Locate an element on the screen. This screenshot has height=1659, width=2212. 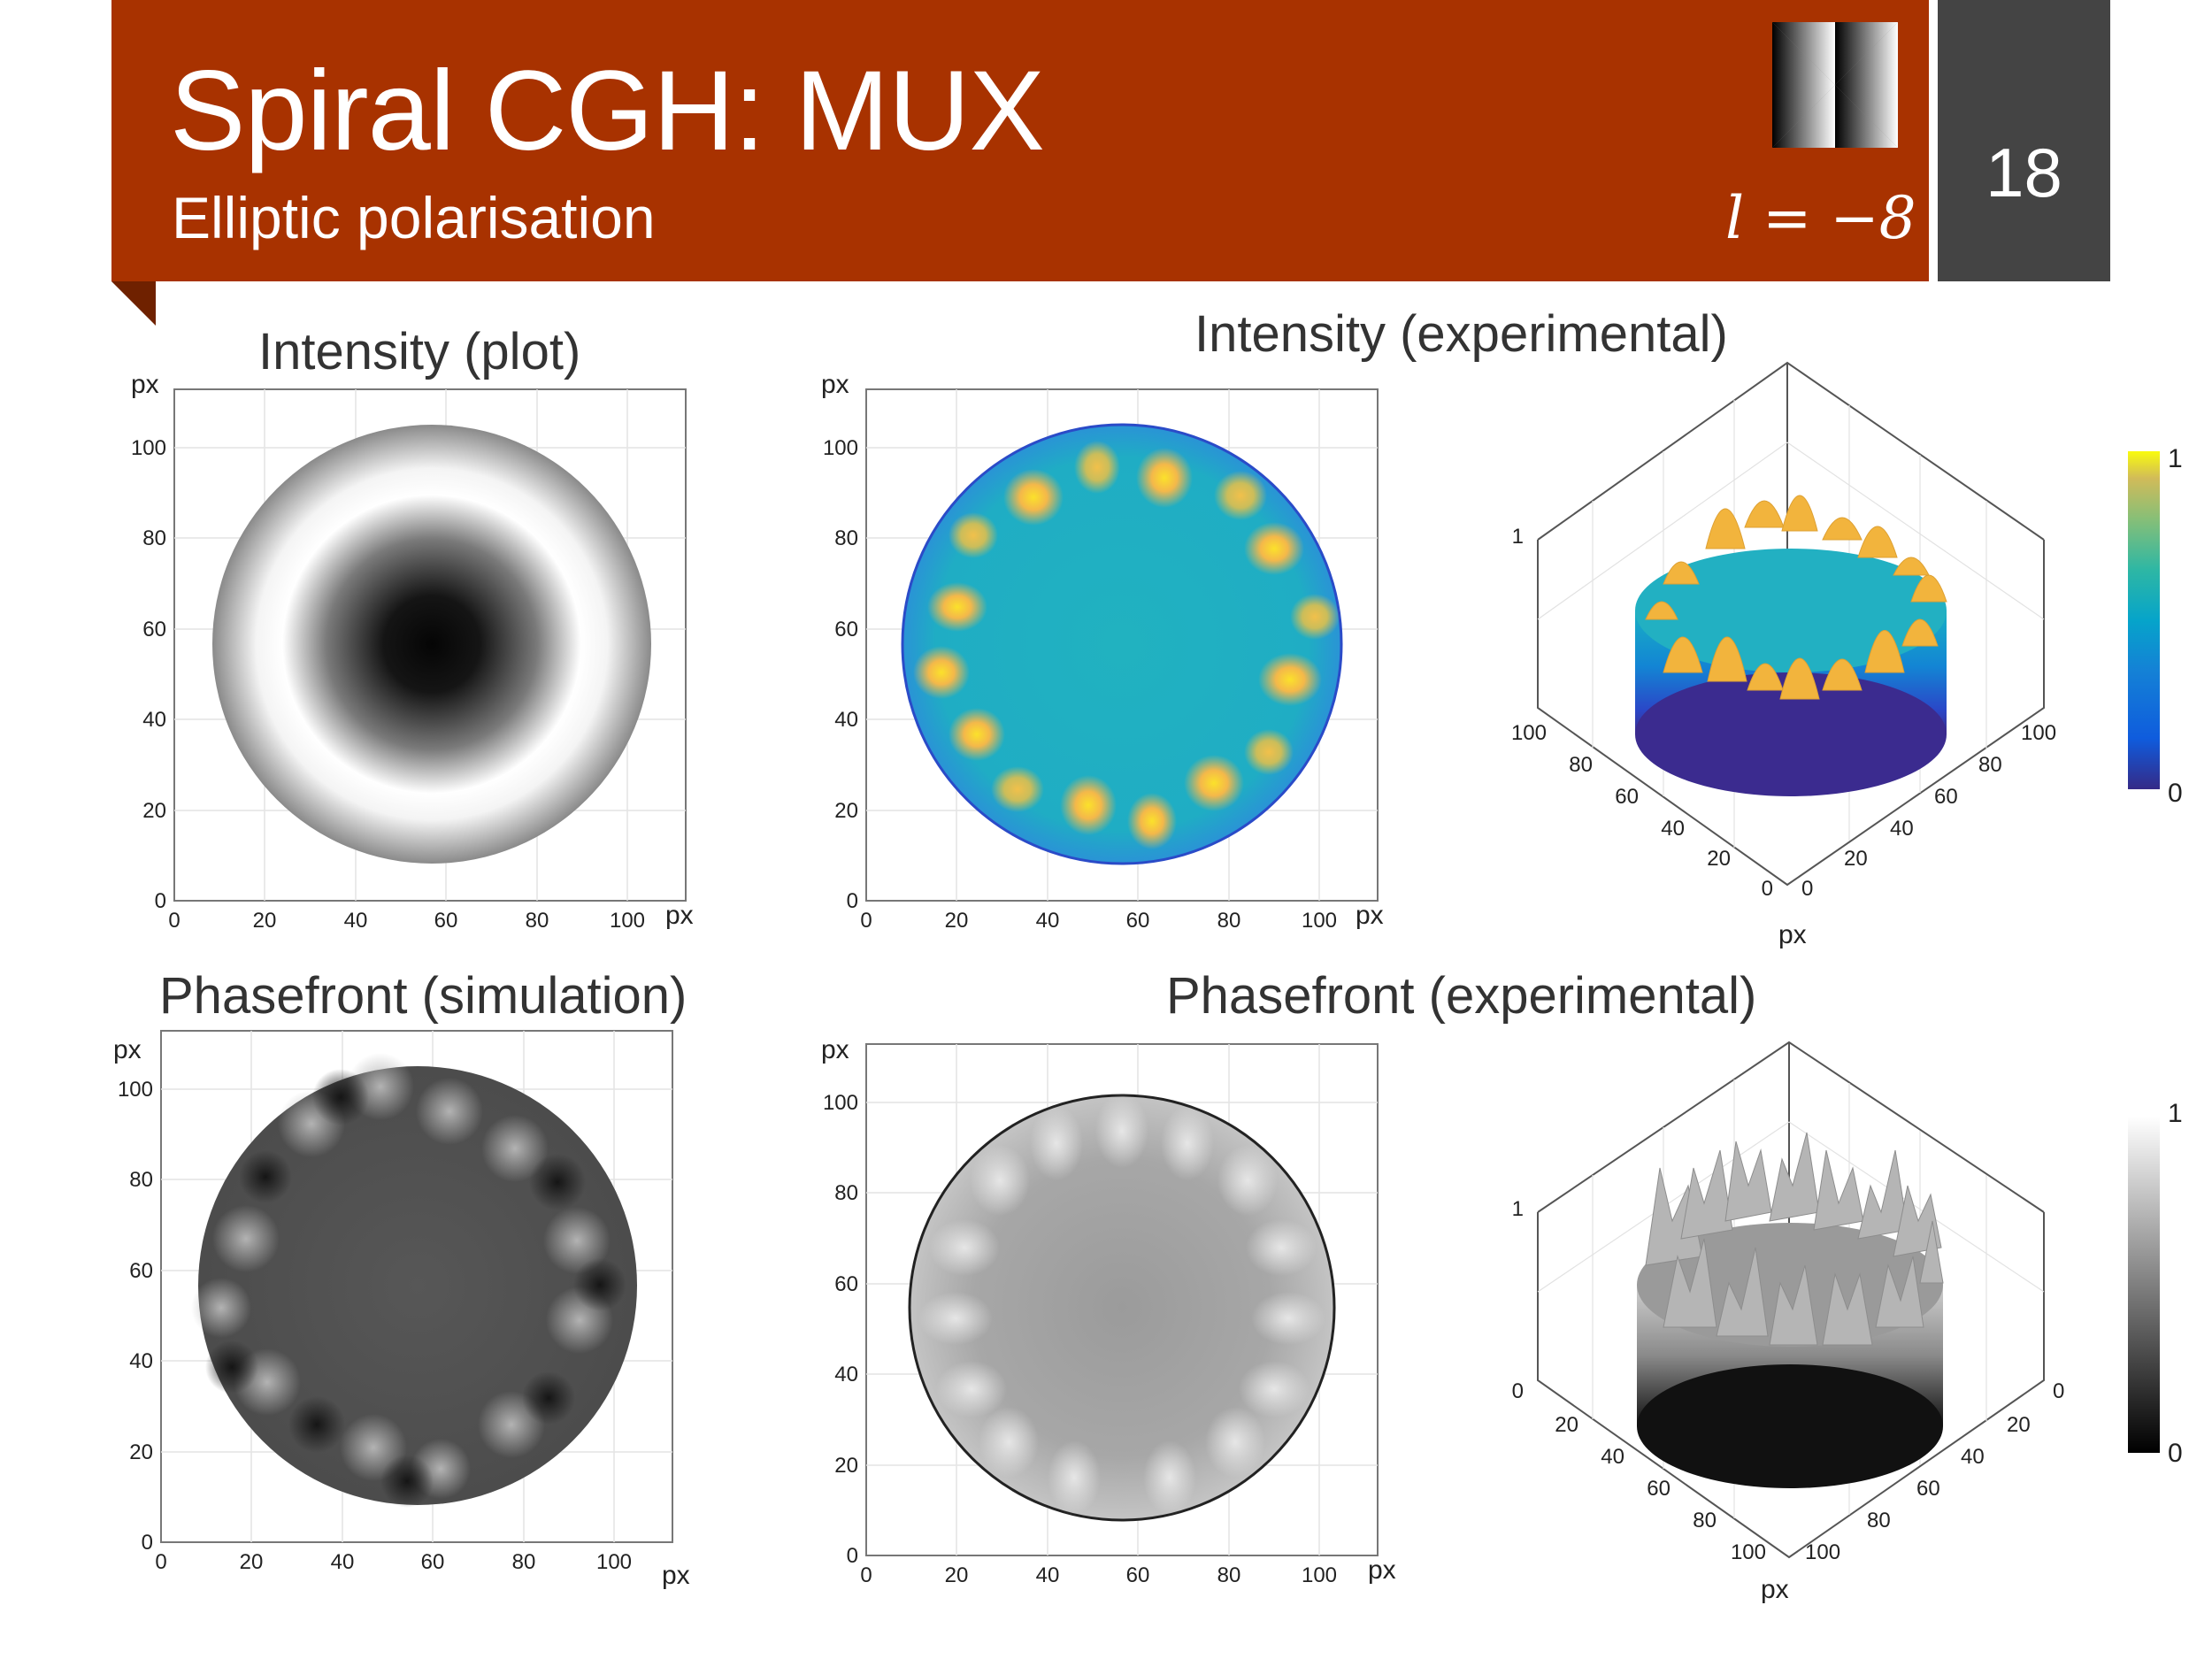
right-axis-tick: 40 is located at coordinates (1902, 829).